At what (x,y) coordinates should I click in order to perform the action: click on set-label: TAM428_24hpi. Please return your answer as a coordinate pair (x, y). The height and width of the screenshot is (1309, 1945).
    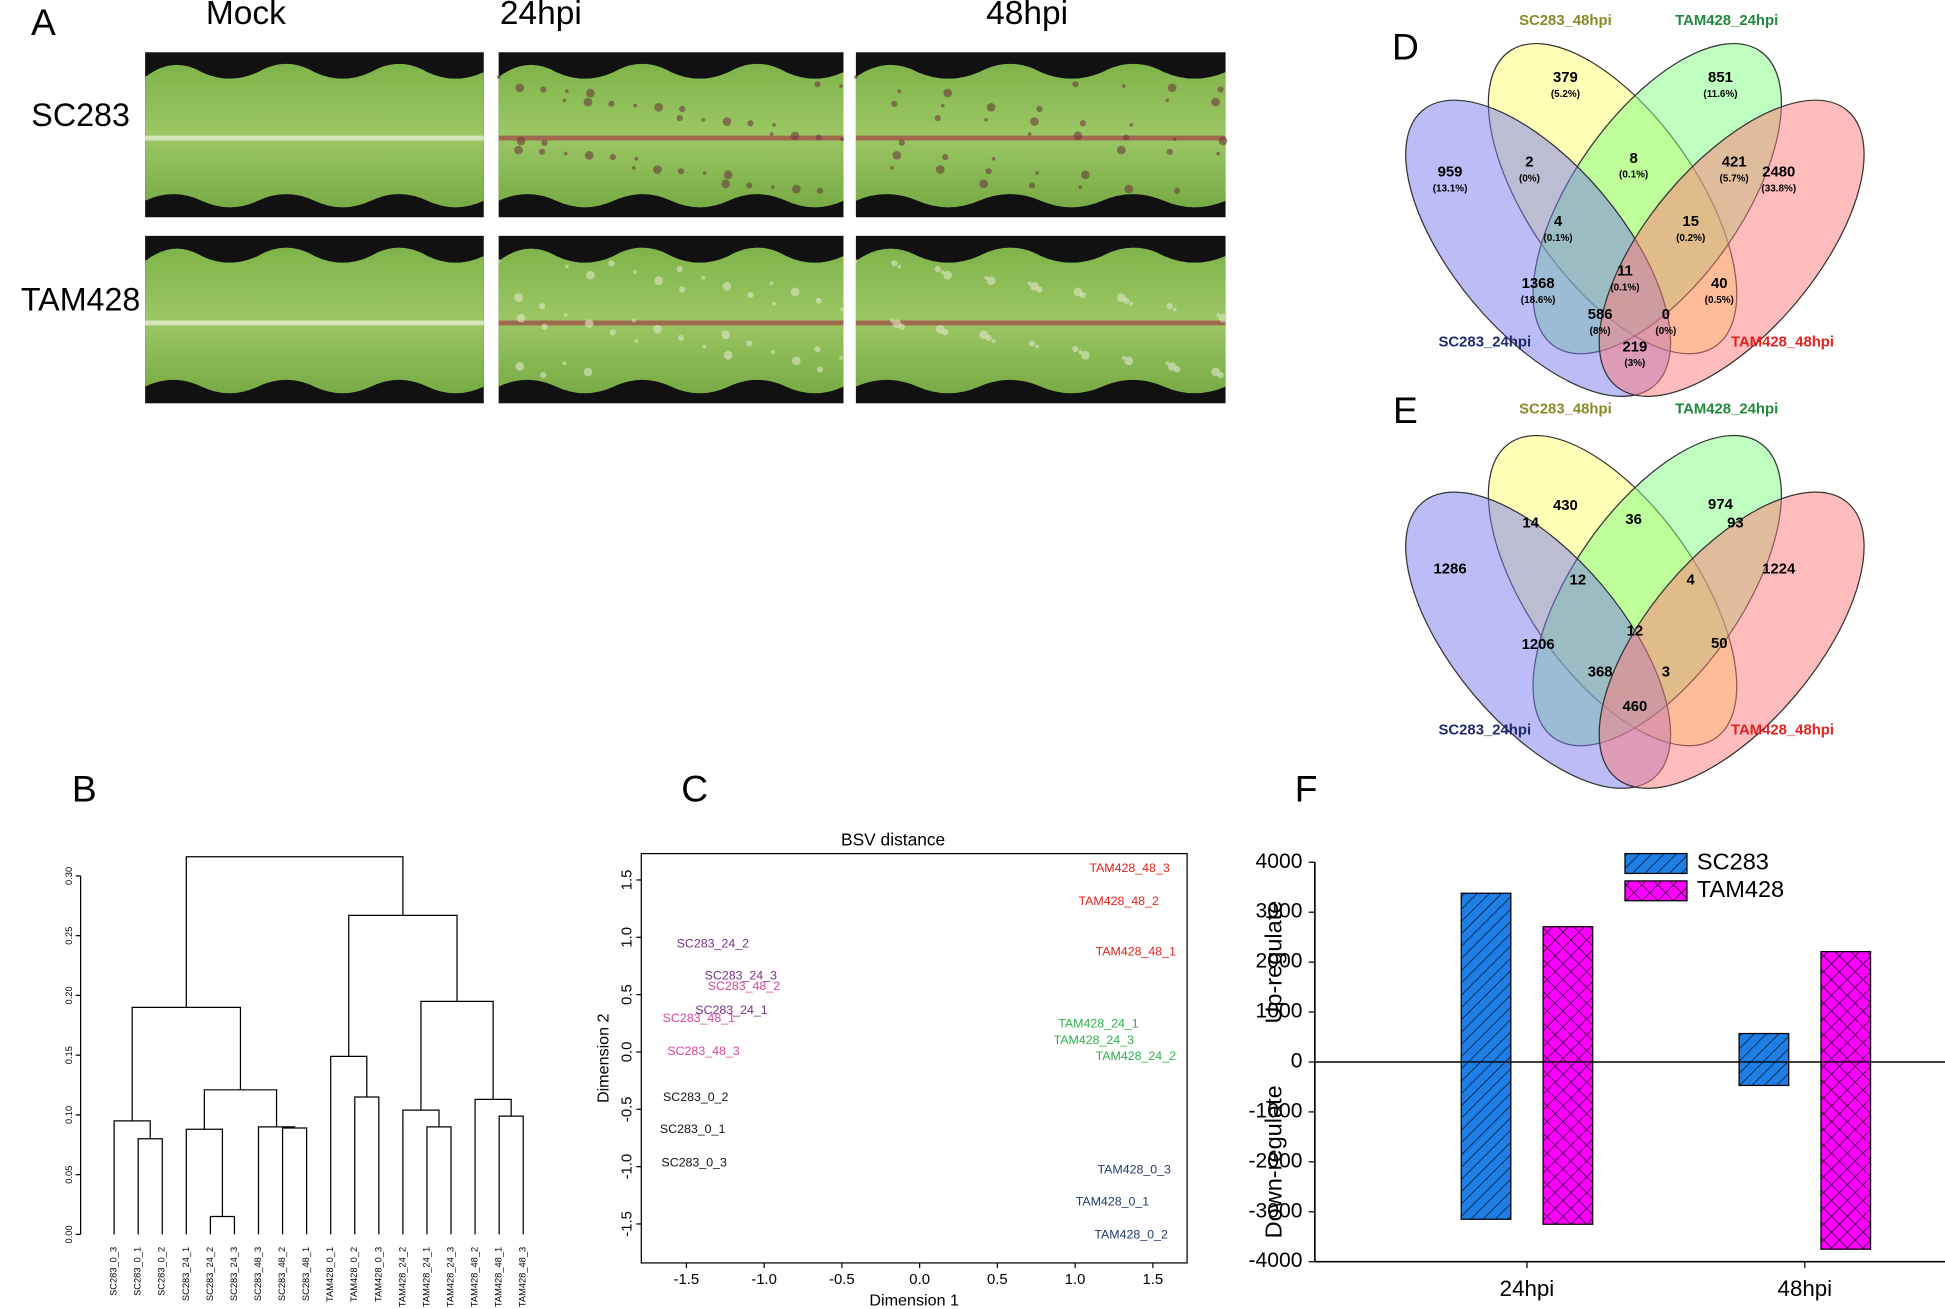
    Looking at the image, I should click on (1726, 21).